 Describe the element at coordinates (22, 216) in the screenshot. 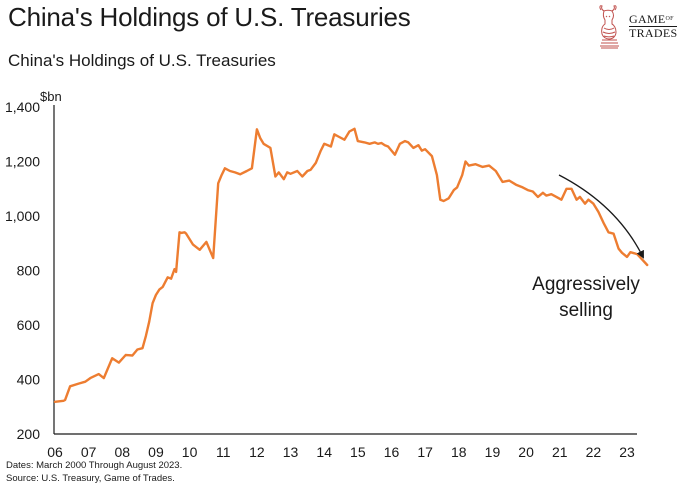

I see `y-tick-label: 1,000` at that location.